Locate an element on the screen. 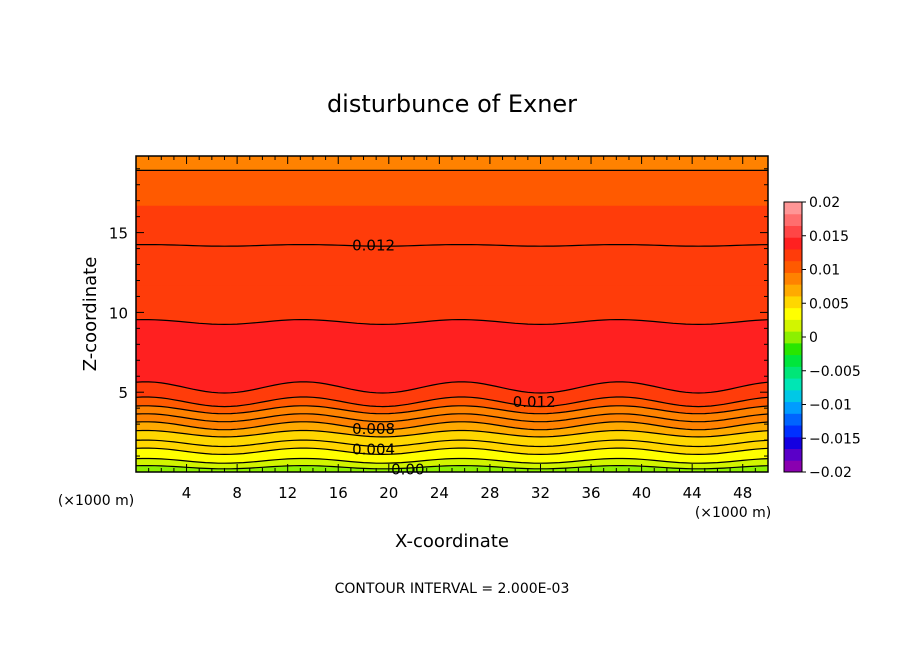  colorbar-tick-label: 0.01 is located at coordinates (824, 271).